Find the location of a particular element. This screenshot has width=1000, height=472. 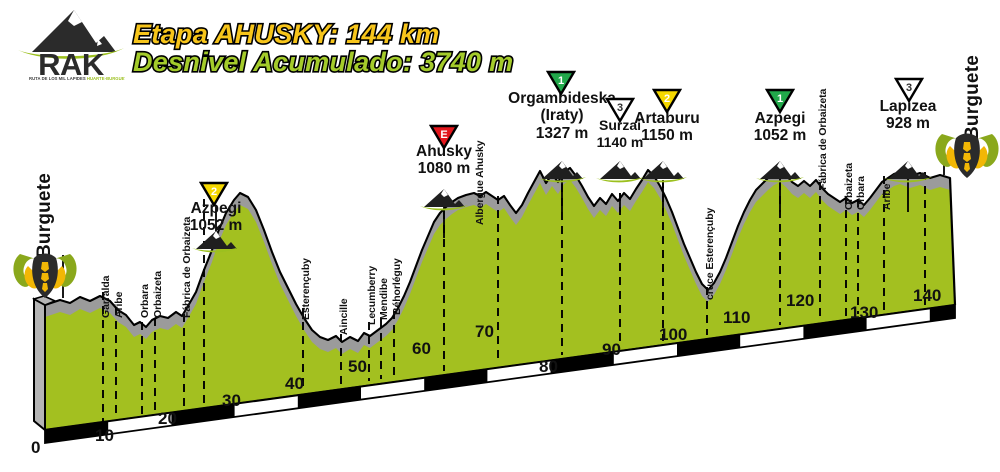

logo-subtitle: RUTA DE LOS MIL LAPIDES HUARTE-BURGUETE is located at coordinates (77, 78).